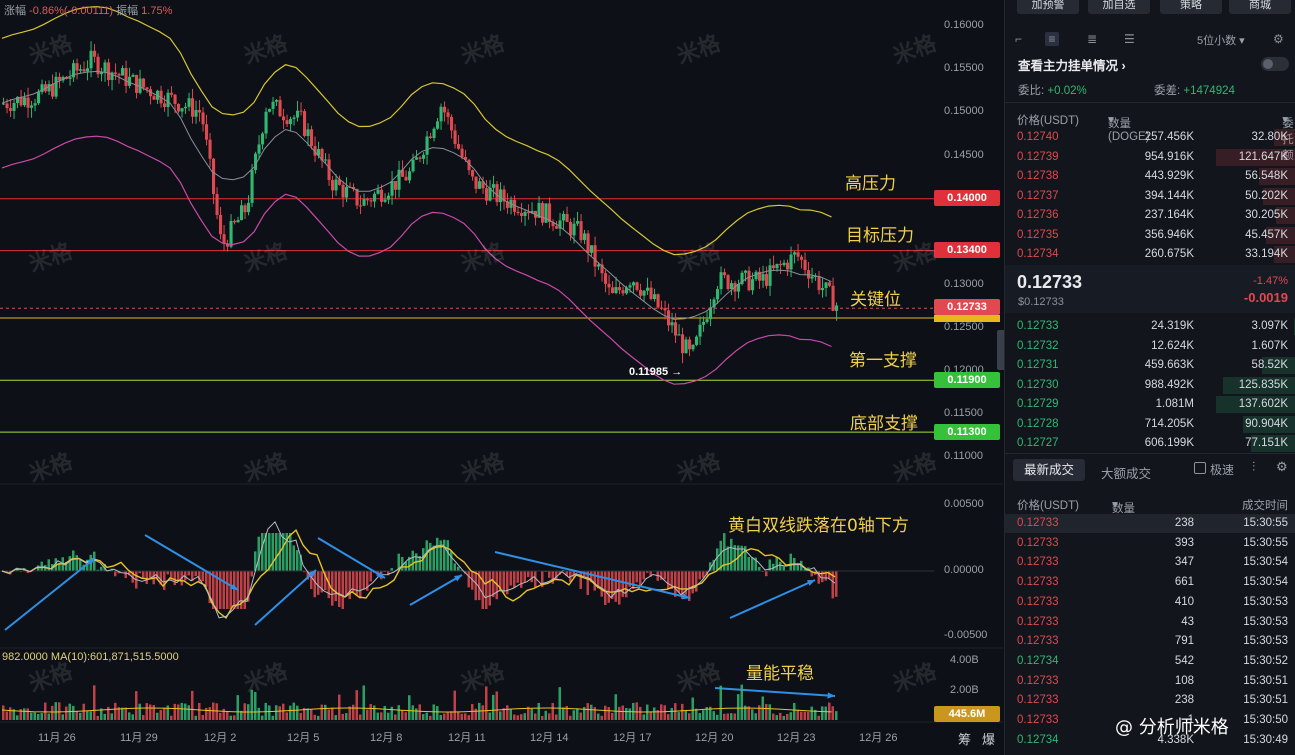  Describe the element at coordinates (964, 660) in the screenshot. I see `volume-tick: 4.00B` at that location.